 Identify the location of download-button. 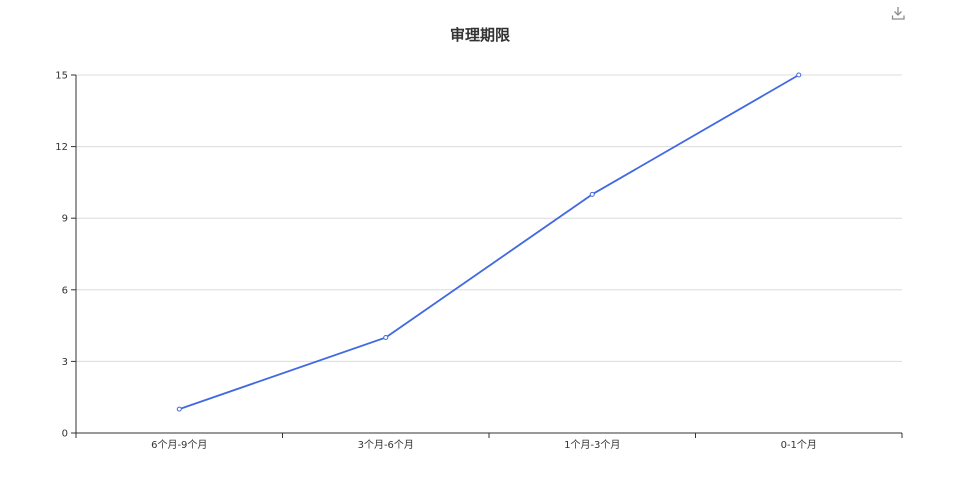
(898, 13).